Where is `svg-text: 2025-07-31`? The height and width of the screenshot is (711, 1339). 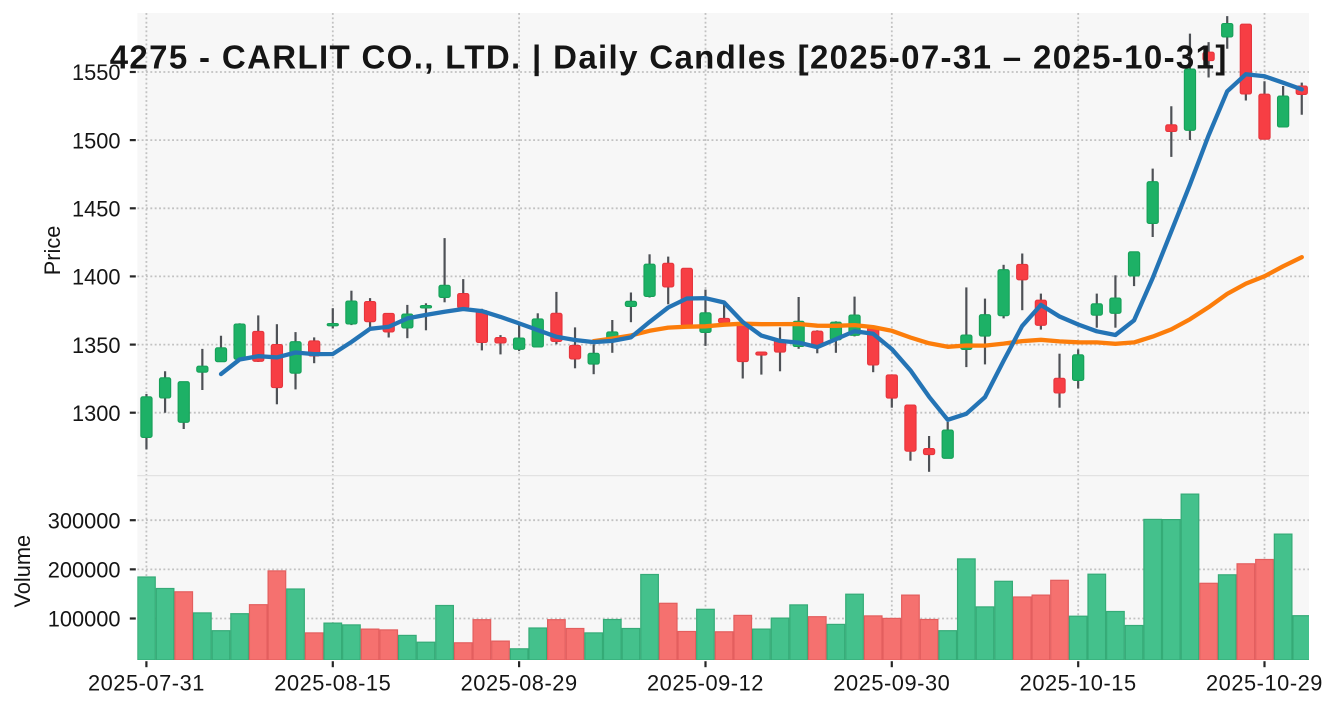 svg-text: 2025-07-31 is located at coordinates (146, 682).